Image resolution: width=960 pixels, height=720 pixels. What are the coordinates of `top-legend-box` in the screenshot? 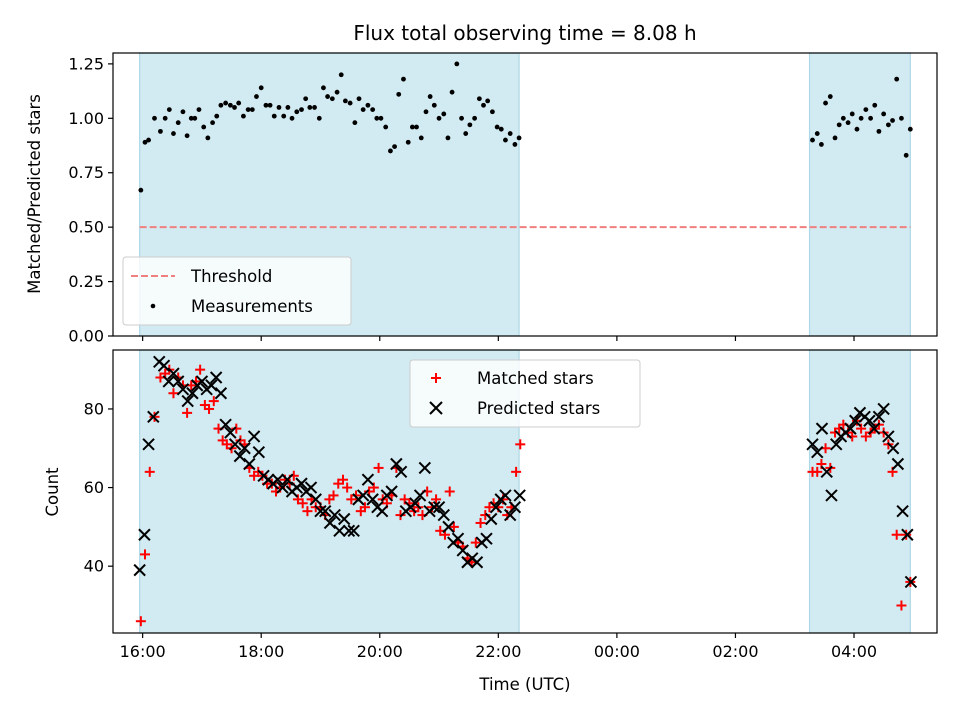 It's located at (237, 291).